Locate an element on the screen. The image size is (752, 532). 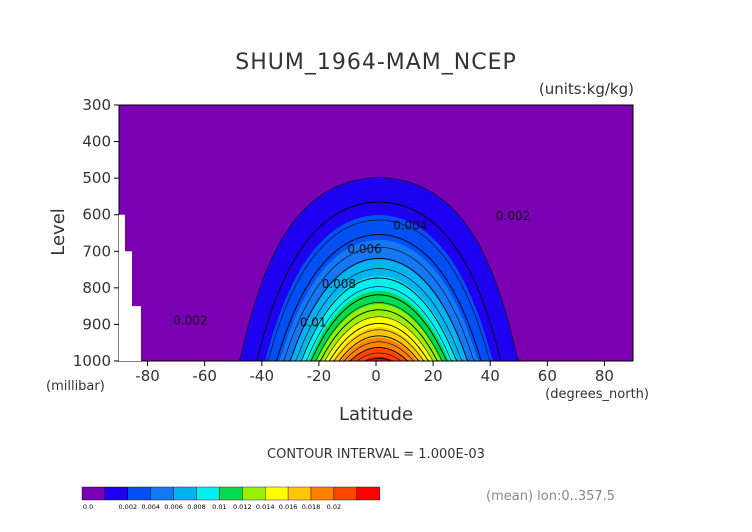
colorbar-label-7: 0.014 is located at coordinates (265, 507).